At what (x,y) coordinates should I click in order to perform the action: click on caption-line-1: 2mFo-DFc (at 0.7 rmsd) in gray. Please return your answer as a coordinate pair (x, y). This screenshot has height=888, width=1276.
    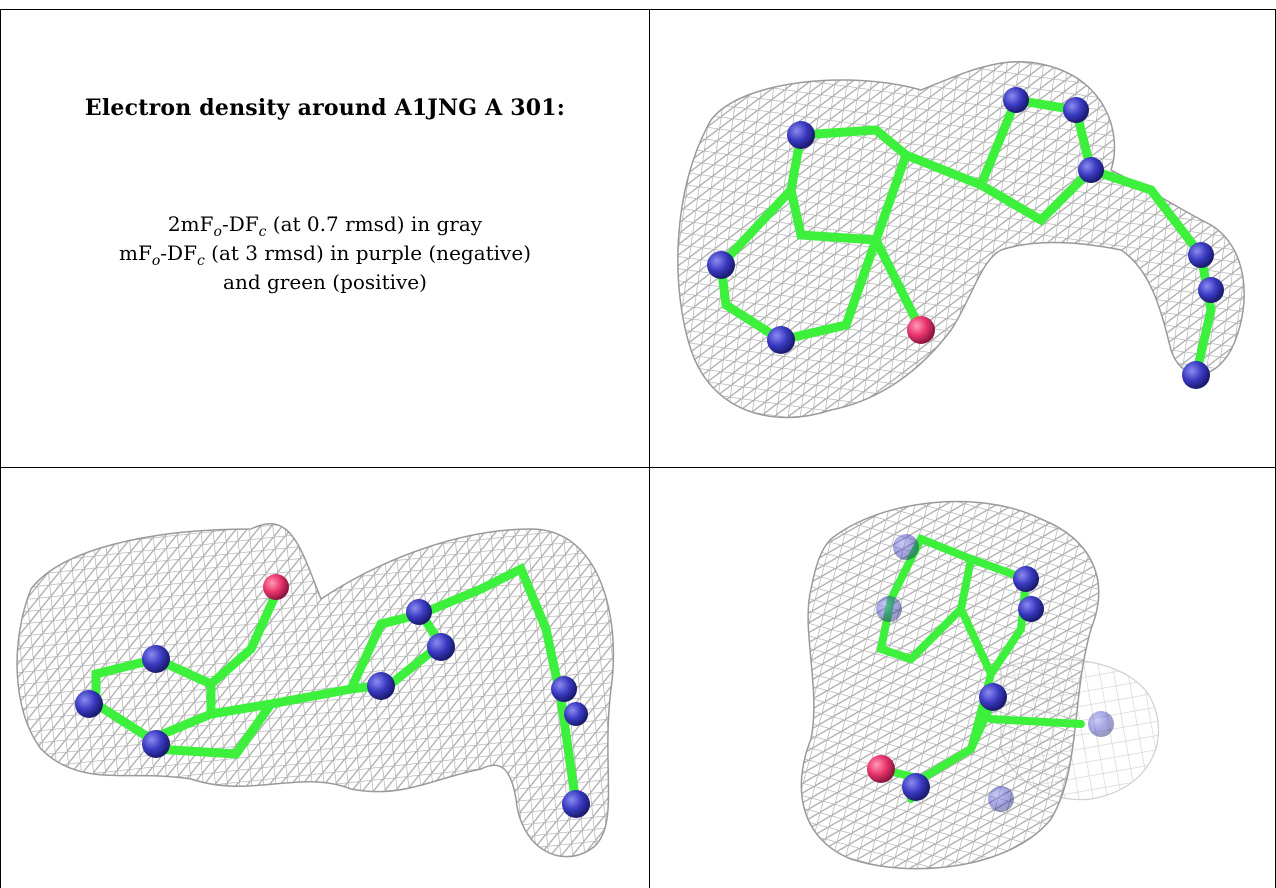
    Looking at the image, I should click on (325, 226).